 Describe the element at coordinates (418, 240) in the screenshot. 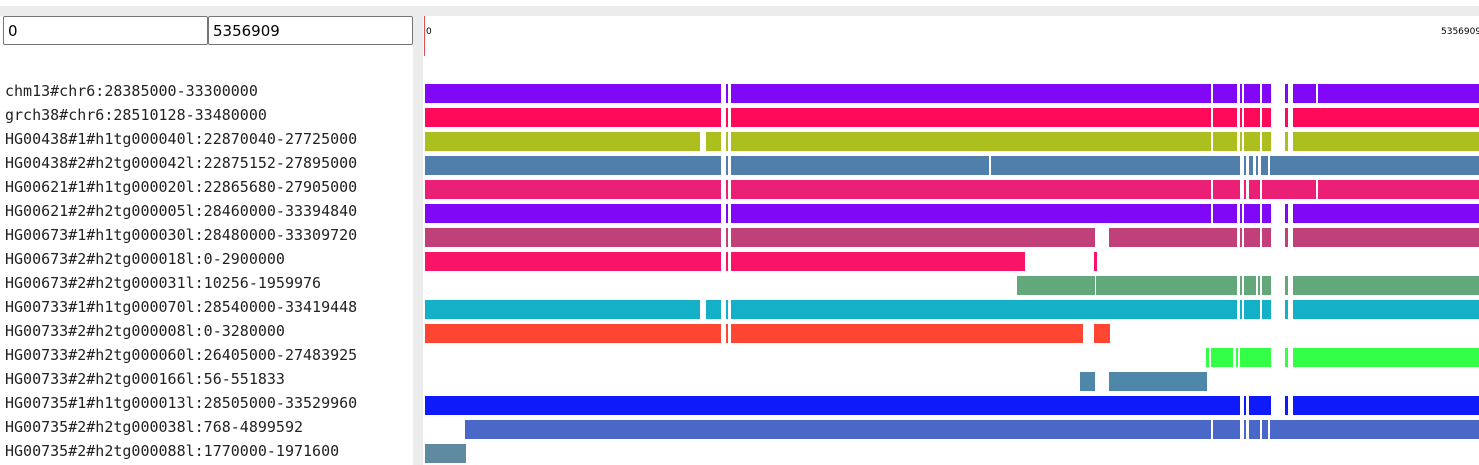

I see `panel-divider` at that location.